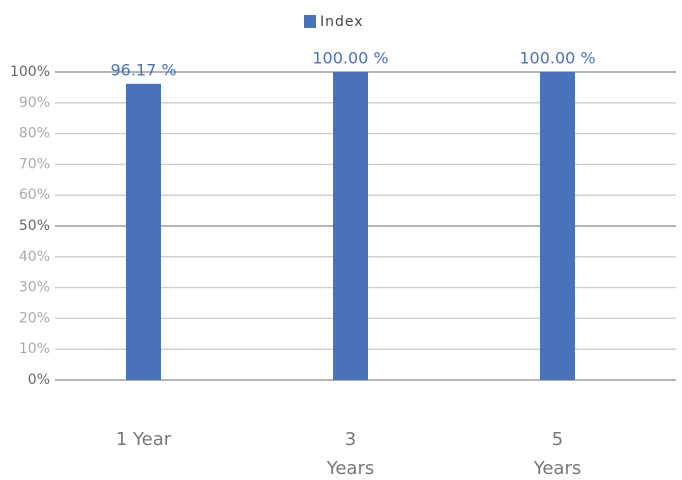 This screenshot has height=480, width=682. I want to click on y-tick-label: 10%, so click(34, 349).